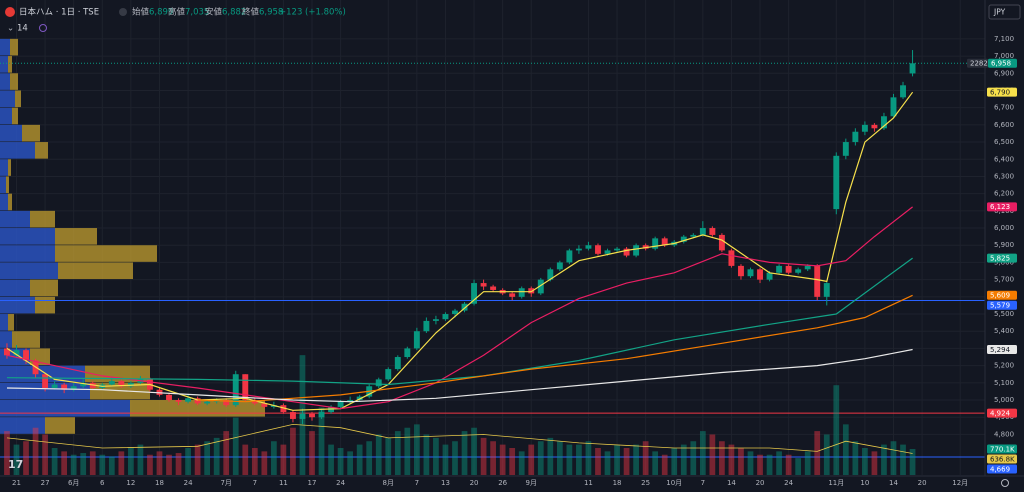 The image size is (1024, 492). Describe the element at coordinates (225, 483) in the screenshot. I see `x-tick-label: 7月` at that location.